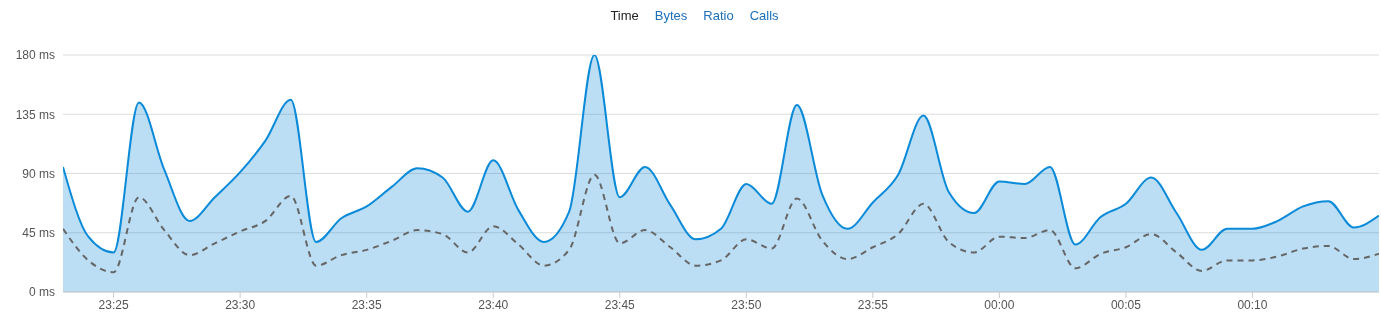 This screenshot has width=1381, height=327. What do you see at coordinates (624, 15) in the screenshot?
I see `text: Time` at bounding box center [624, 15].